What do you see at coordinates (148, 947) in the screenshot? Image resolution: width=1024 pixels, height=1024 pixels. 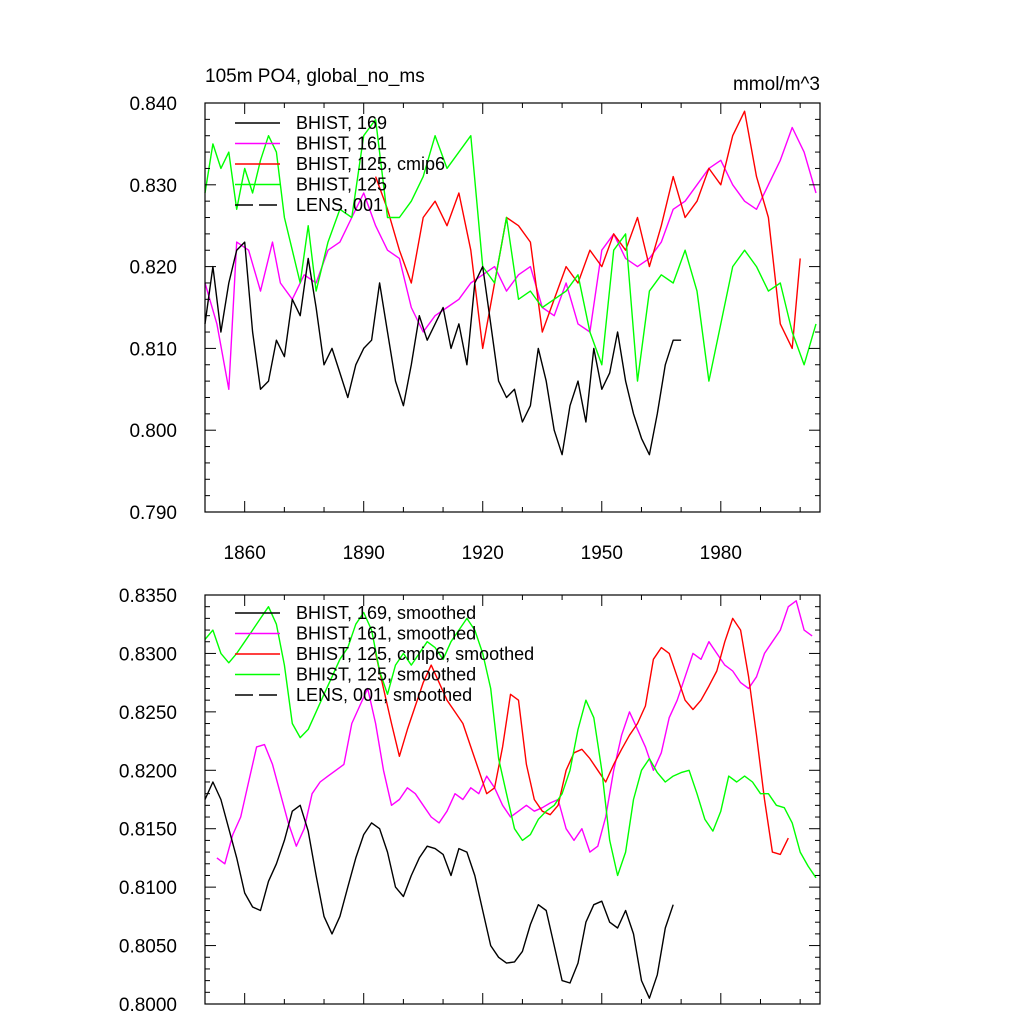 I see `y-tick-label: 0.8050` at bounding box center [148, 947].